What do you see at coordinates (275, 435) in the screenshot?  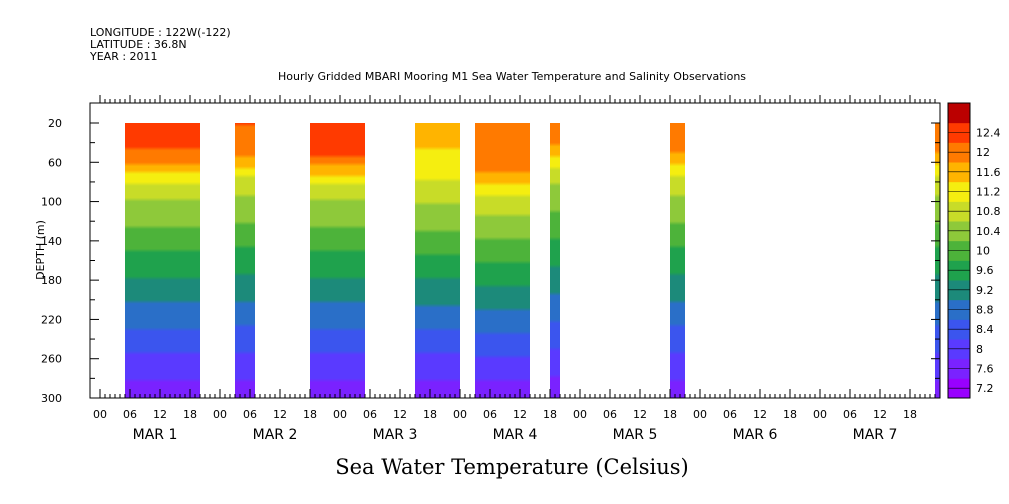 I see `x-day-label: MAR 2` at bounding box center [275, 435].